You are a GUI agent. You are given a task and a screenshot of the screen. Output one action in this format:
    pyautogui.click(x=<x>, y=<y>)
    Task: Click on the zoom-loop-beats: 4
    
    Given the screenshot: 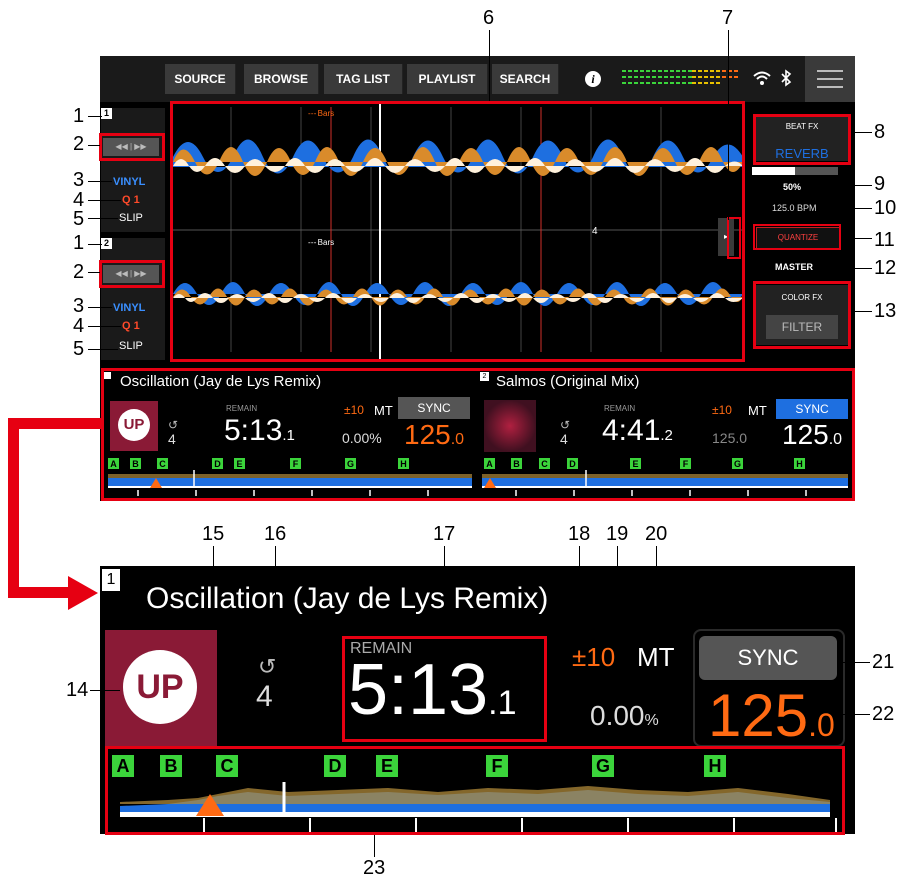 What is the action you would take?
    pyautogui.click(x=264, y=696)
    